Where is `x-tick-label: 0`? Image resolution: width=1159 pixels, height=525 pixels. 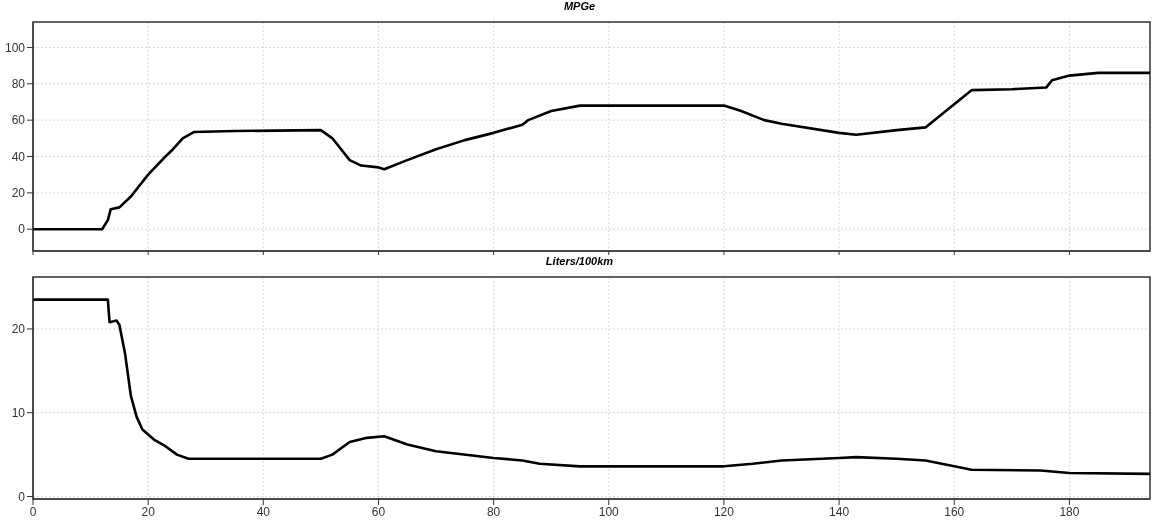
x-tick-label: 0 is located at coordinates (33, 511).